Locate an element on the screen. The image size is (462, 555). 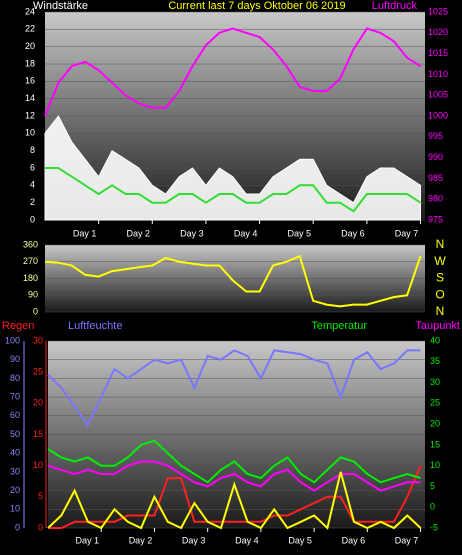
y-tick-label: 1000 is located at coordinates (438, 115).